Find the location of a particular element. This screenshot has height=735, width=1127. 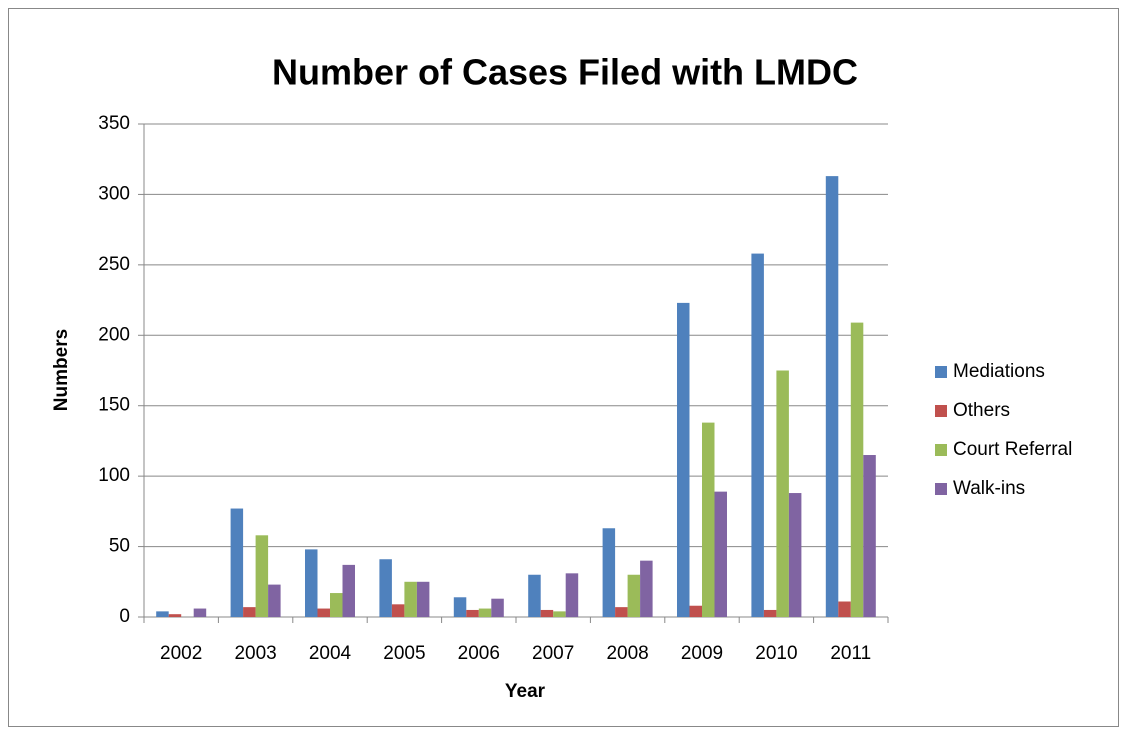

y-tick-label: 0 is located at coordinates (124, 616).